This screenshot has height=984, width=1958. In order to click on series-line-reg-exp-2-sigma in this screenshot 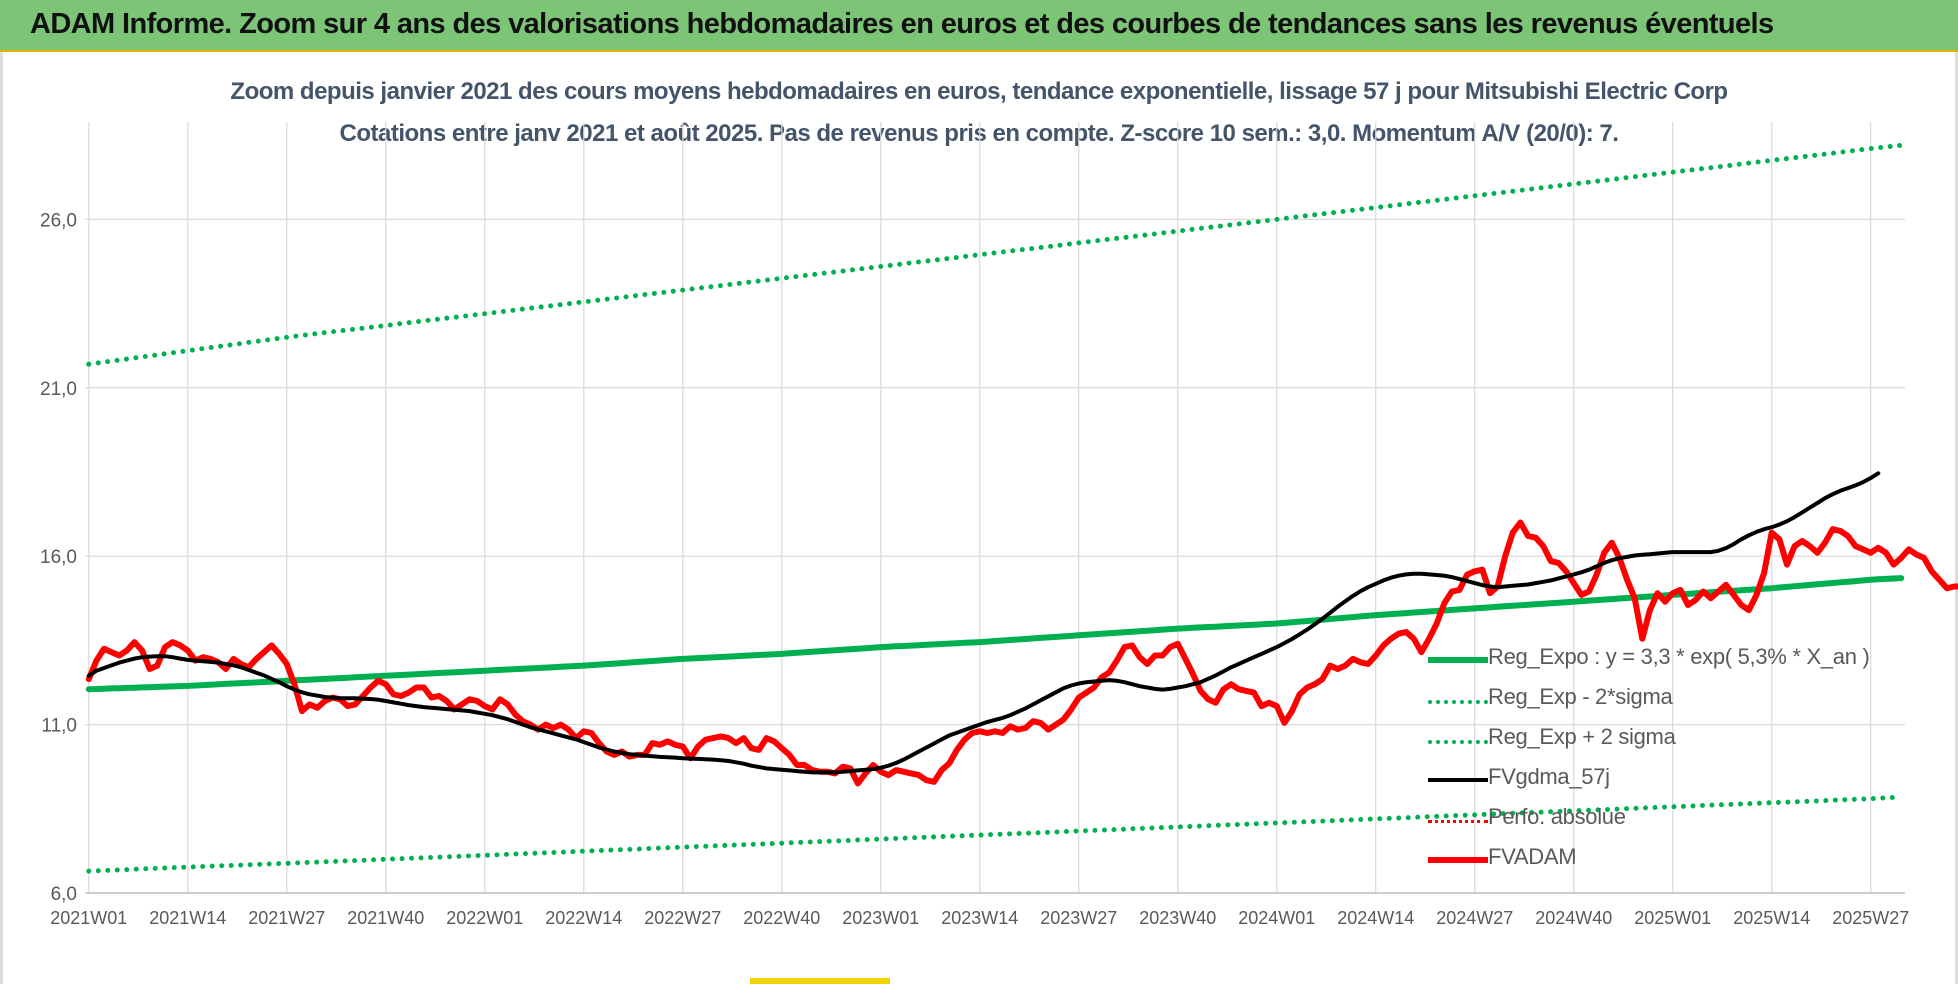, I will do `click(995, 834)`.